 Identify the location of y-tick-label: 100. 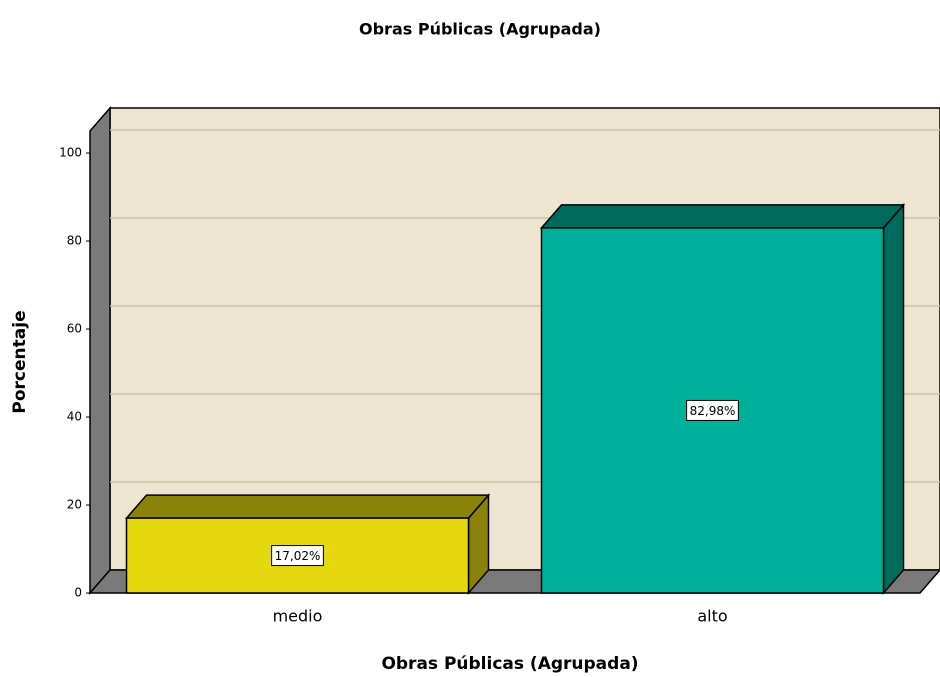
(70, 153).